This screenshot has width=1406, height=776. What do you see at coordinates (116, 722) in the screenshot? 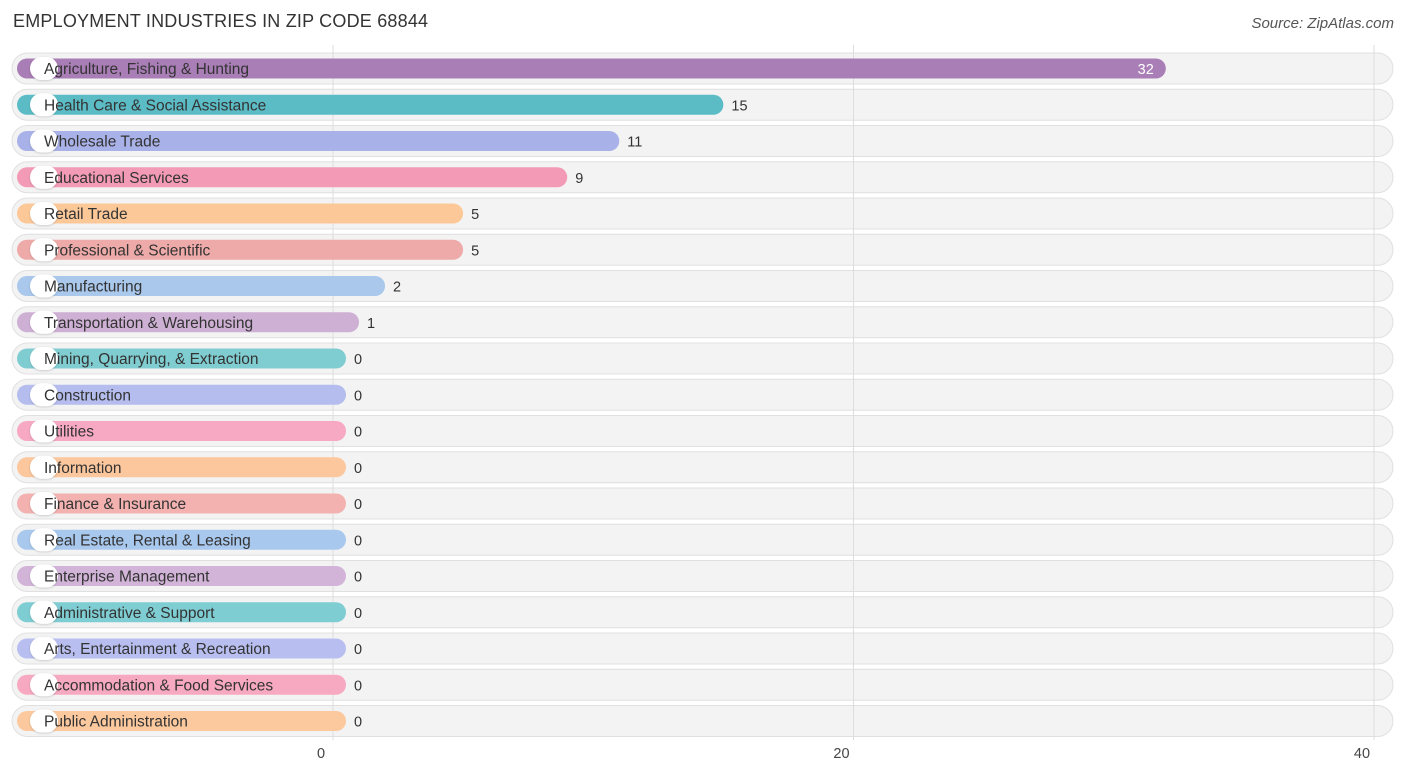
I see `category-label: Public Administration` at bounding box center [116, 722].